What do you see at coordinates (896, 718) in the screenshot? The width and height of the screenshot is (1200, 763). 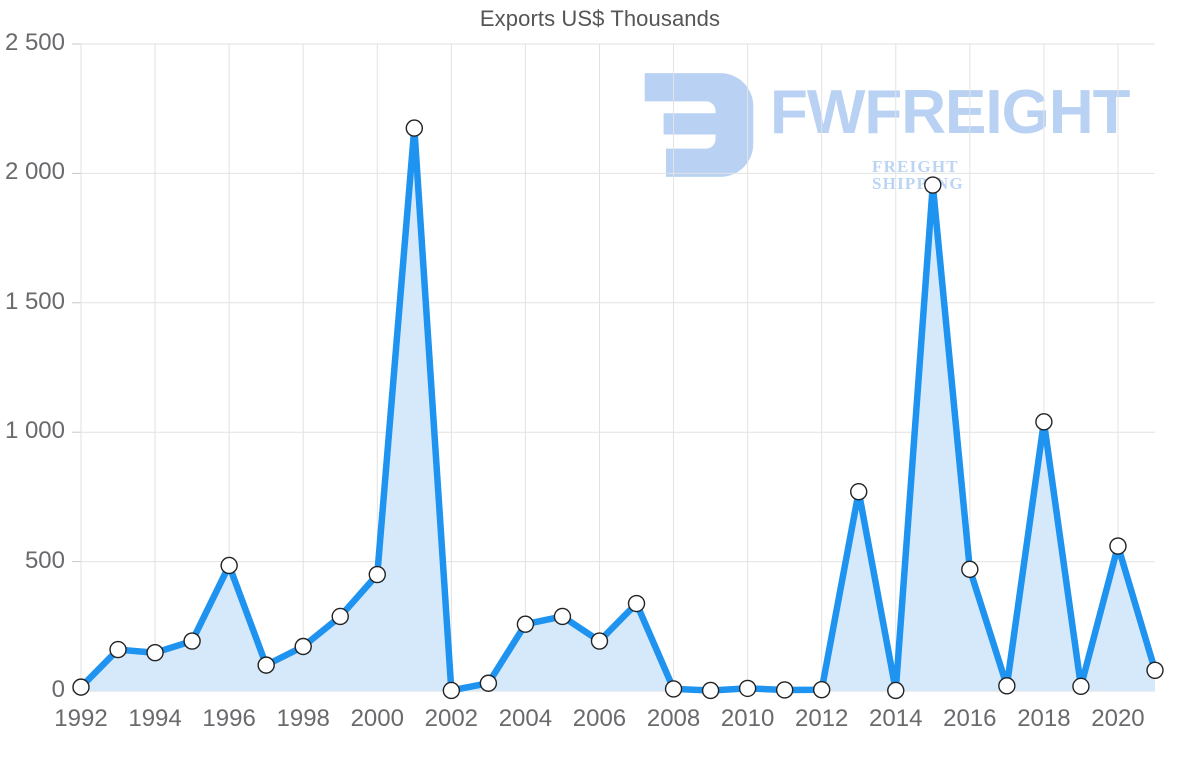 I see `x-axis-tick-label: 2014` at bounding box center [896, 718].